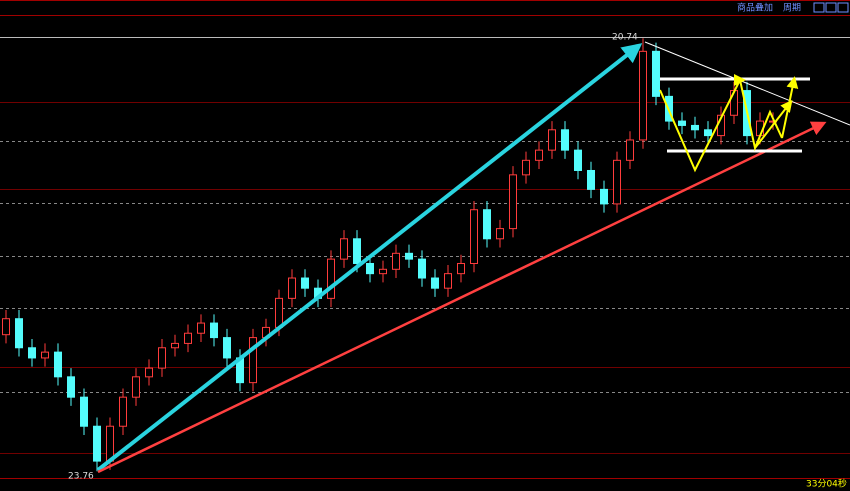 This screenshot has width=850, height=491. I want to click on low-label: 23.76, so click(81, 477).